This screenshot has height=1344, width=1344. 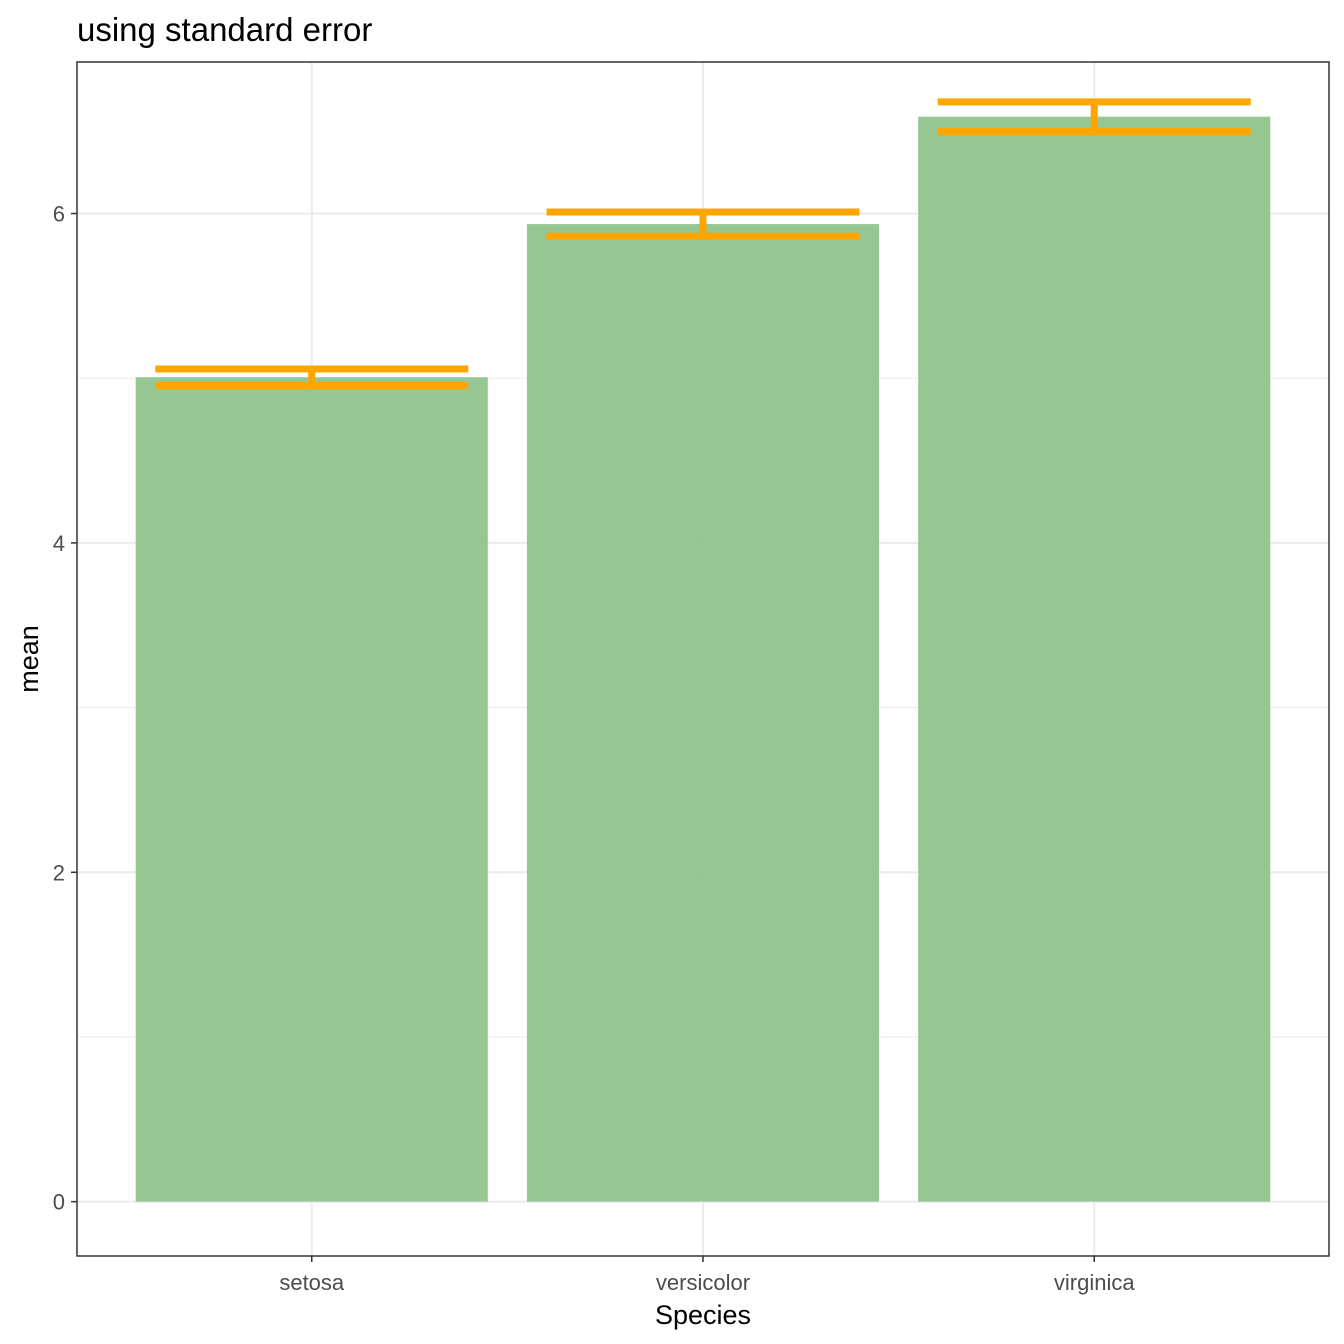 I want to click on y-tick-label: 2, so click(x=59, y=872).